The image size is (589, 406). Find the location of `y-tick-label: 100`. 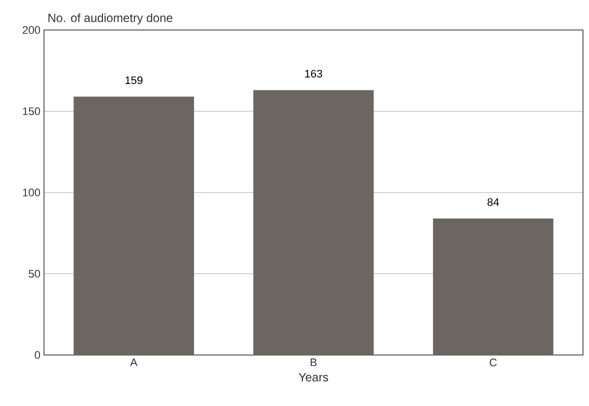

y-tick-label: 100 is located at coordinates (31, 192).